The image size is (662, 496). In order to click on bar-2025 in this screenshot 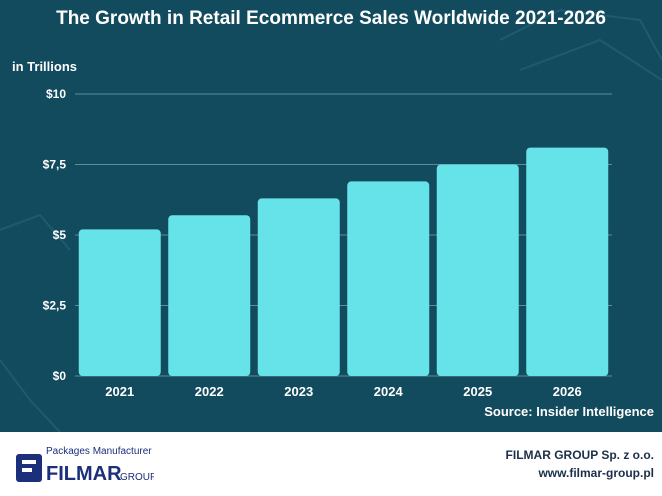, I will do `click(477, 270)`.